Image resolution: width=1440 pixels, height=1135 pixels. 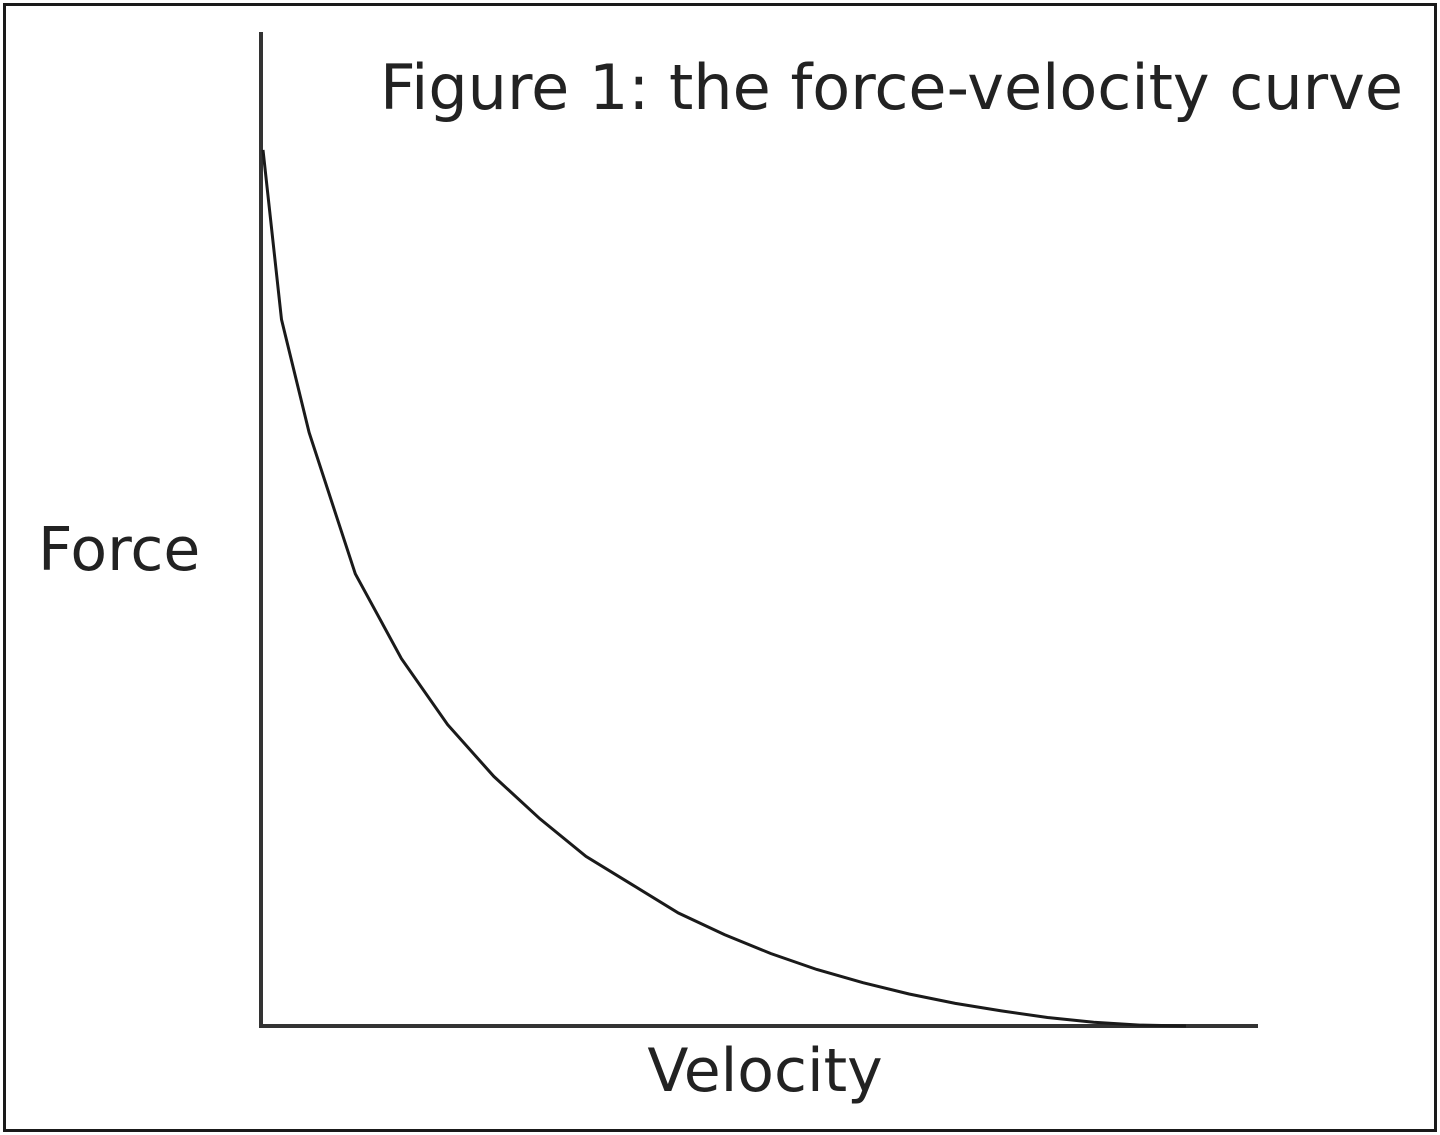 I want to click on y-axis-label: Force, so click(x=119, y=550).